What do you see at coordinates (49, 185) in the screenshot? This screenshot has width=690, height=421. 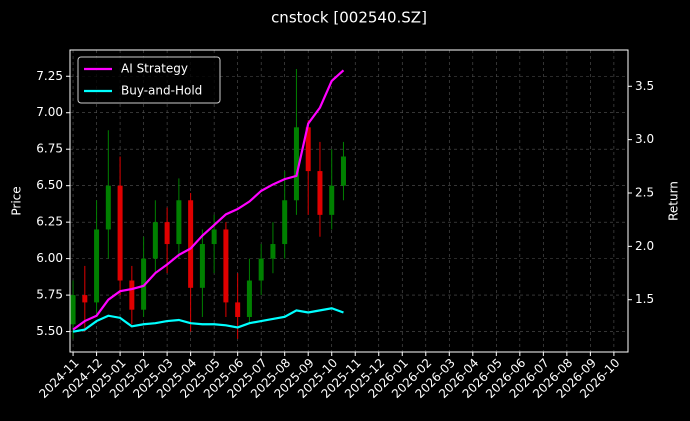 I see `y-tick-label: 6.50` at bounding box center [49, 185].